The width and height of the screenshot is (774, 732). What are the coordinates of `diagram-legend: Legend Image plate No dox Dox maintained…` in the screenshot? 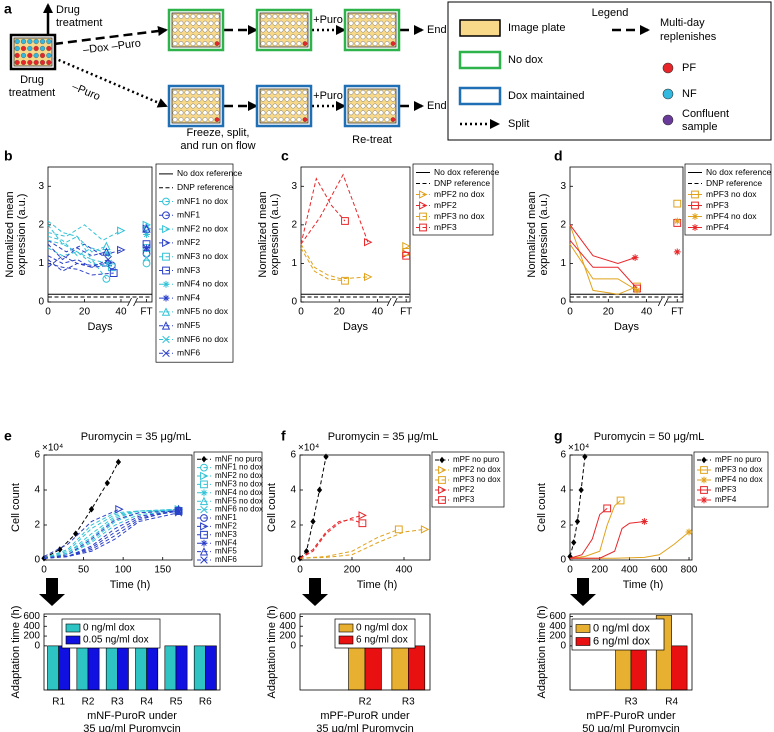 It's located at (609, 71).